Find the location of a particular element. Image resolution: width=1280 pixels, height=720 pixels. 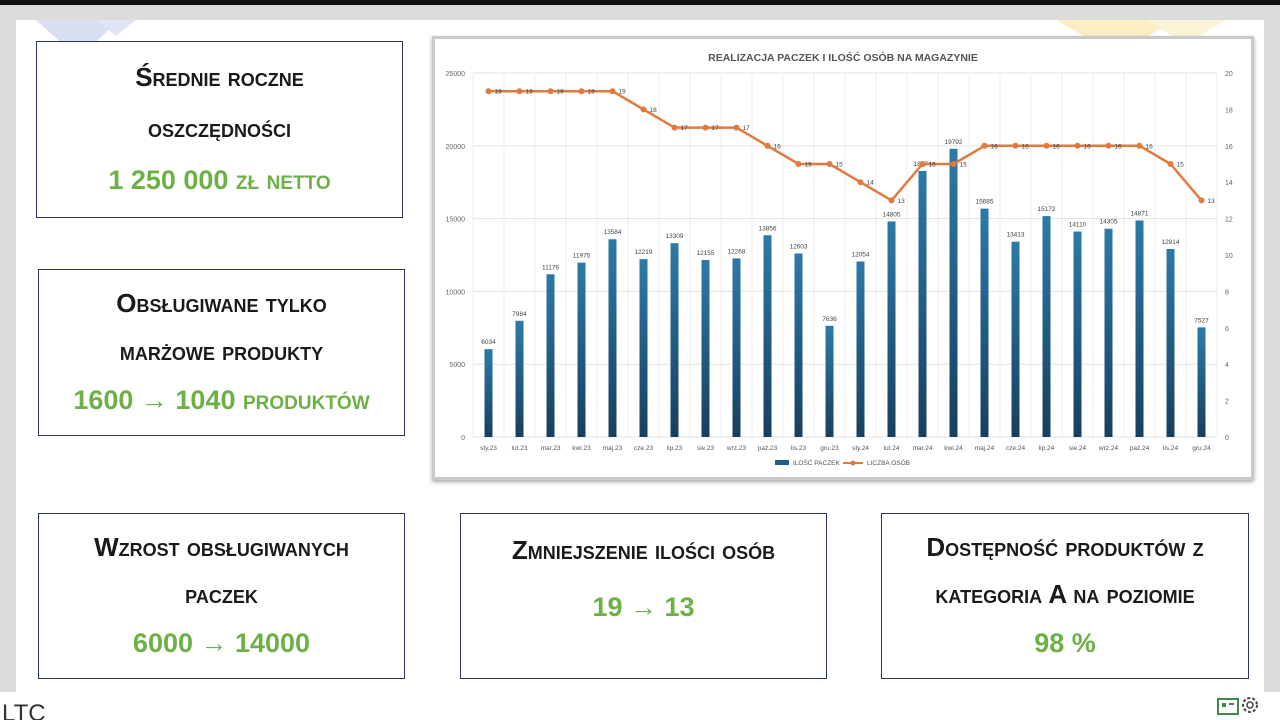

y-left-tick-label: 10000 is located at coordinates (456, 292).